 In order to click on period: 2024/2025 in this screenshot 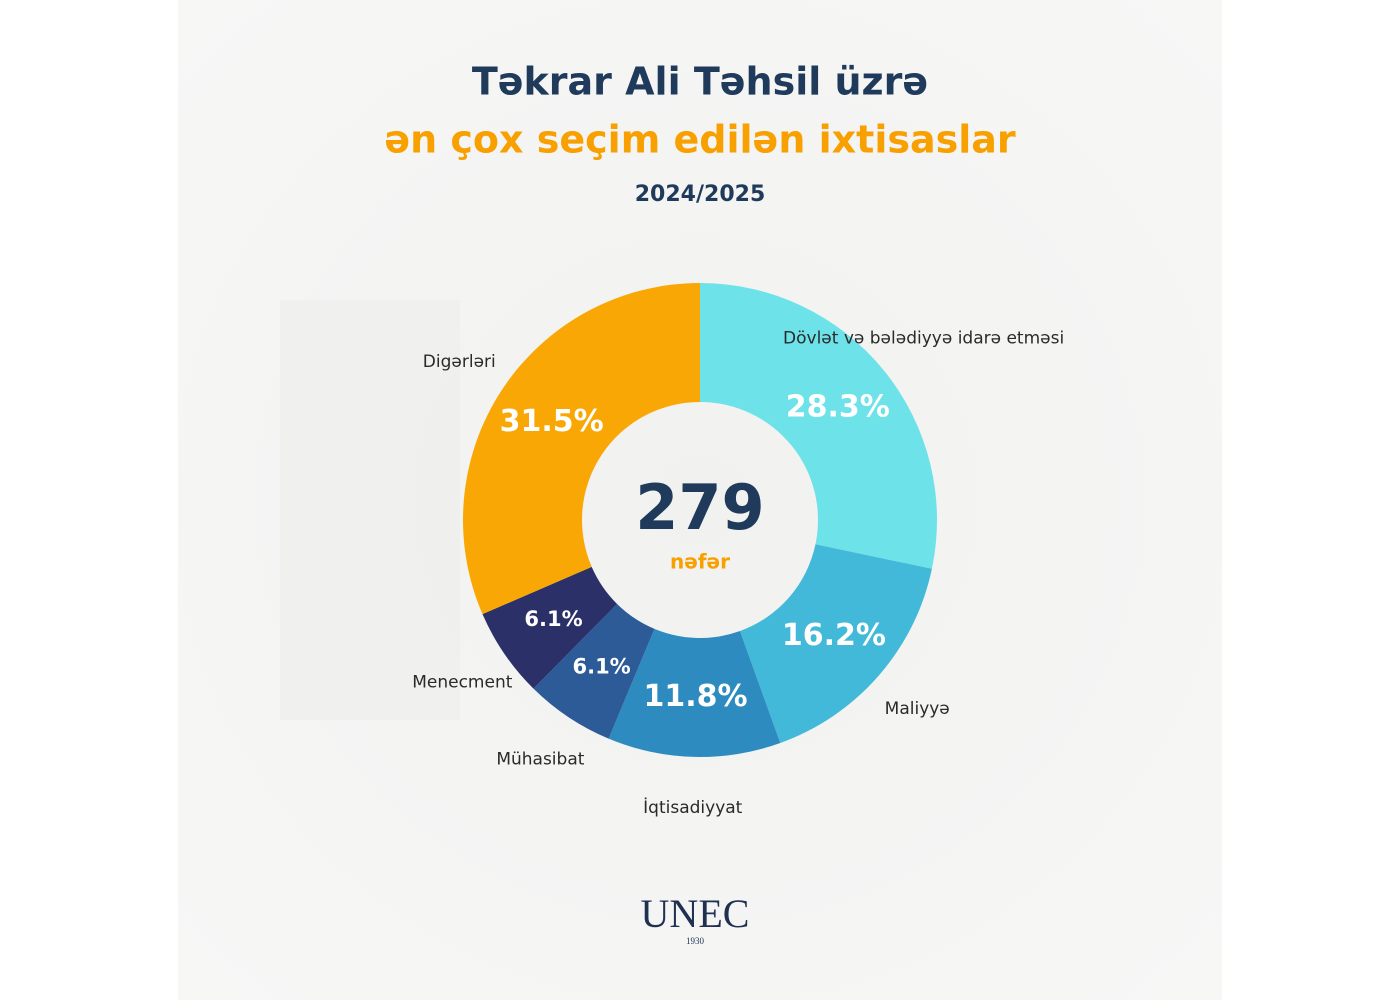, I will do `click(700, 194)`.